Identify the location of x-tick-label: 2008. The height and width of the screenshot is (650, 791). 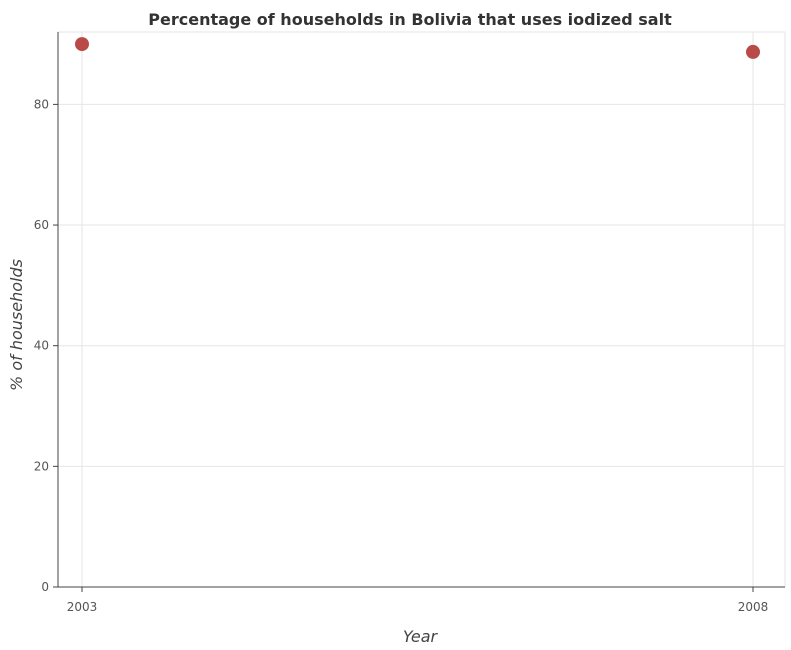
(753, 607).